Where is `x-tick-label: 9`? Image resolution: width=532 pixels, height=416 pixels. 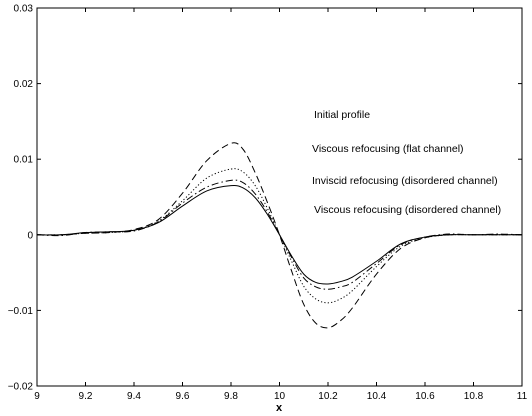
x-tick-label: 9 is located at coordinates (37, 396).